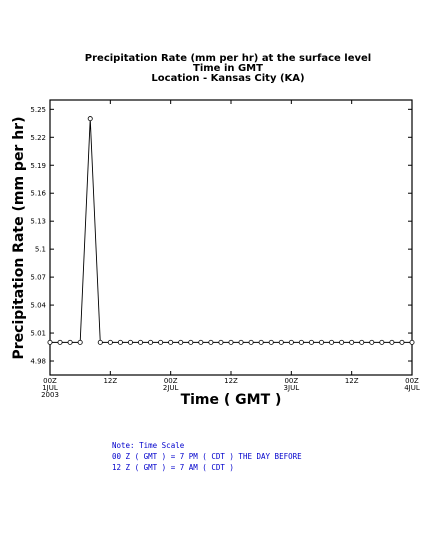 This screenshot has height=550, width=425. What do you see at coordinates (227, 78) in the screenshot?
I see `chart-title-line-3: Location - Kansas City (KA)` at bounding box center [227, 78].